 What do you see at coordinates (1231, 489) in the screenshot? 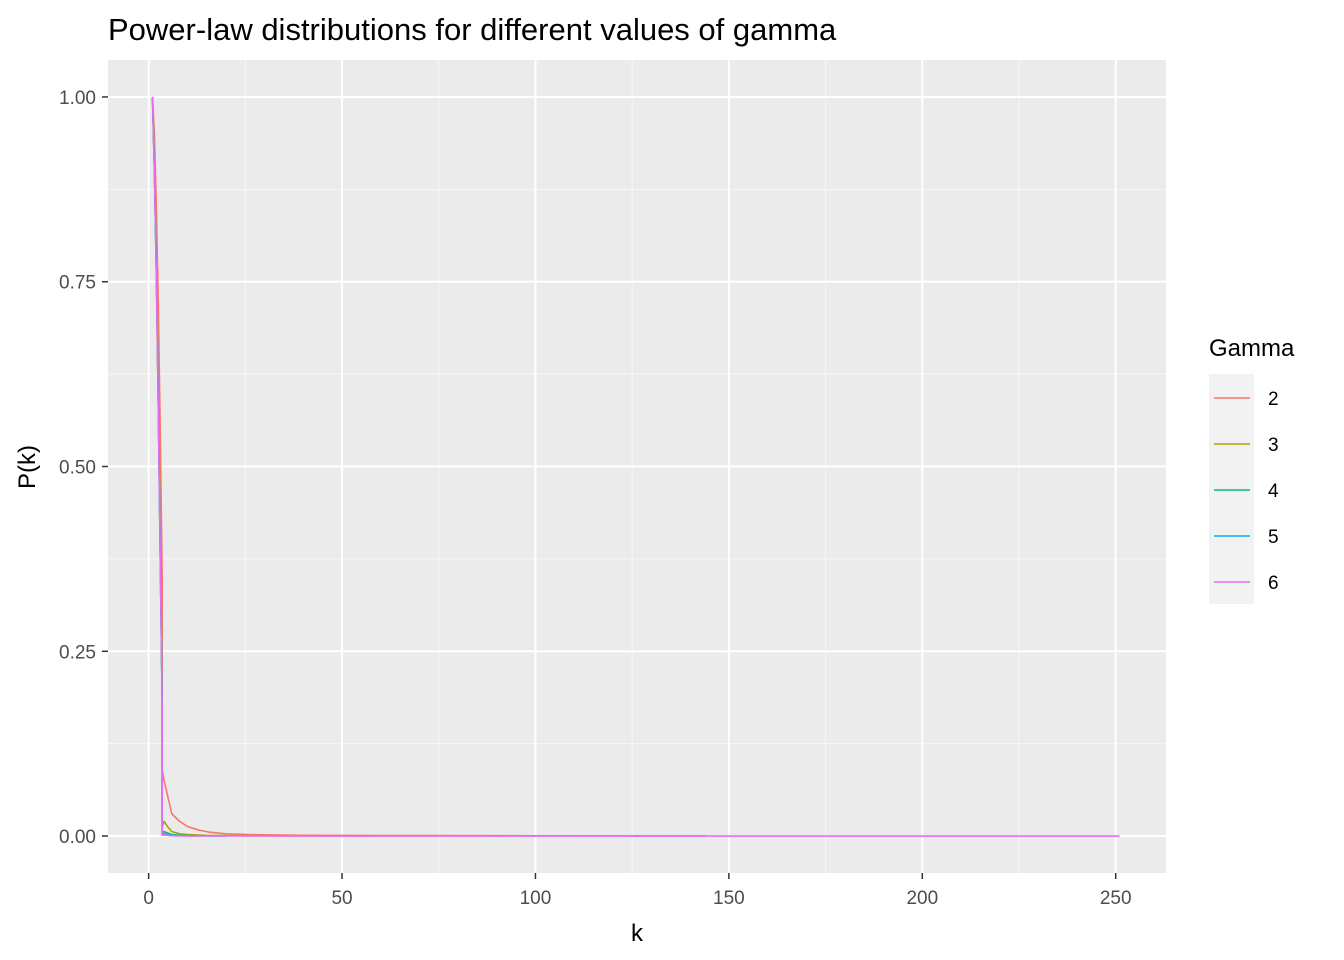
I see `legend-key-background` at bounding box center [1231, 489].